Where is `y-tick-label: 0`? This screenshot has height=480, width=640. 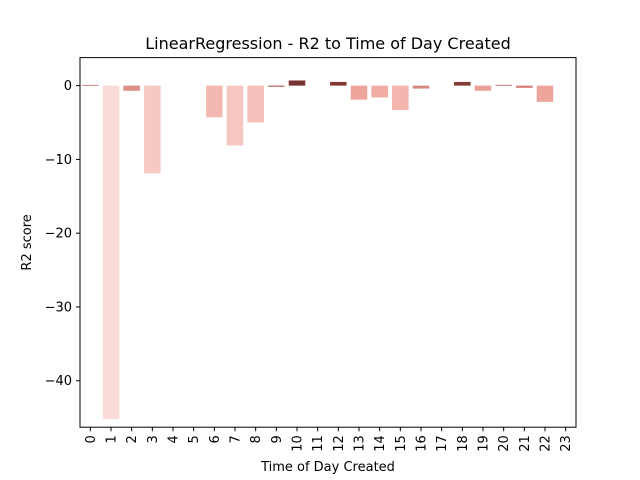 y-tick-label: 0 is located at coordinates (68, 86).